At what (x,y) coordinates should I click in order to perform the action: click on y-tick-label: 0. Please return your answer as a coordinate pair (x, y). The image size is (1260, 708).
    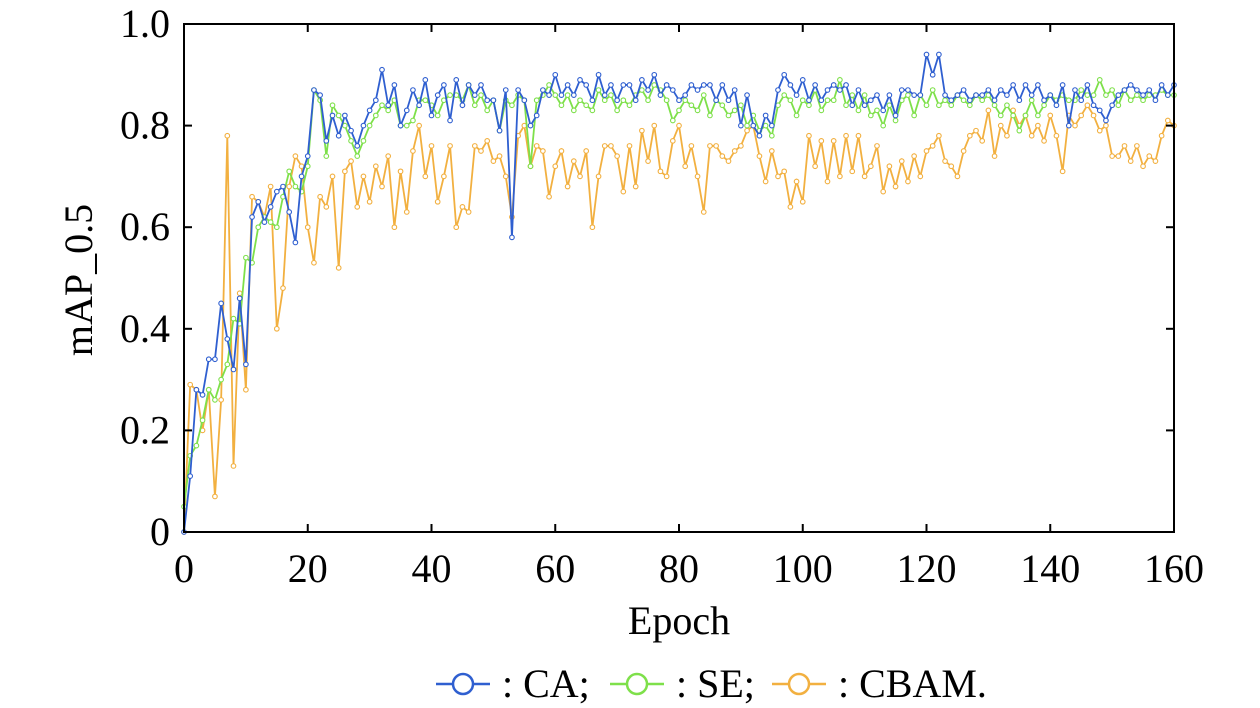
    Looking at the image, I should click on (160, 531).